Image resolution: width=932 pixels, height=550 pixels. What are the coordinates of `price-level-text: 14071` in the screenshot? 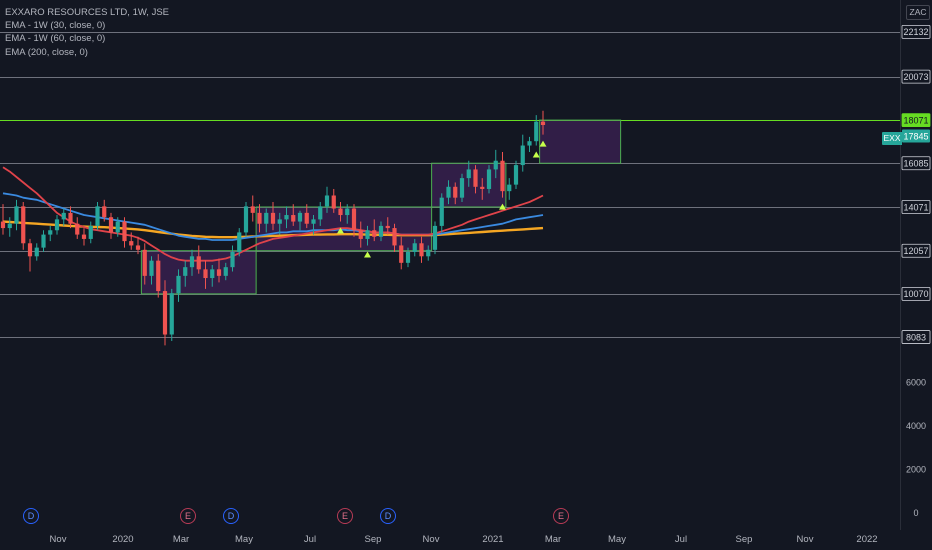 It's located at (915, 207).